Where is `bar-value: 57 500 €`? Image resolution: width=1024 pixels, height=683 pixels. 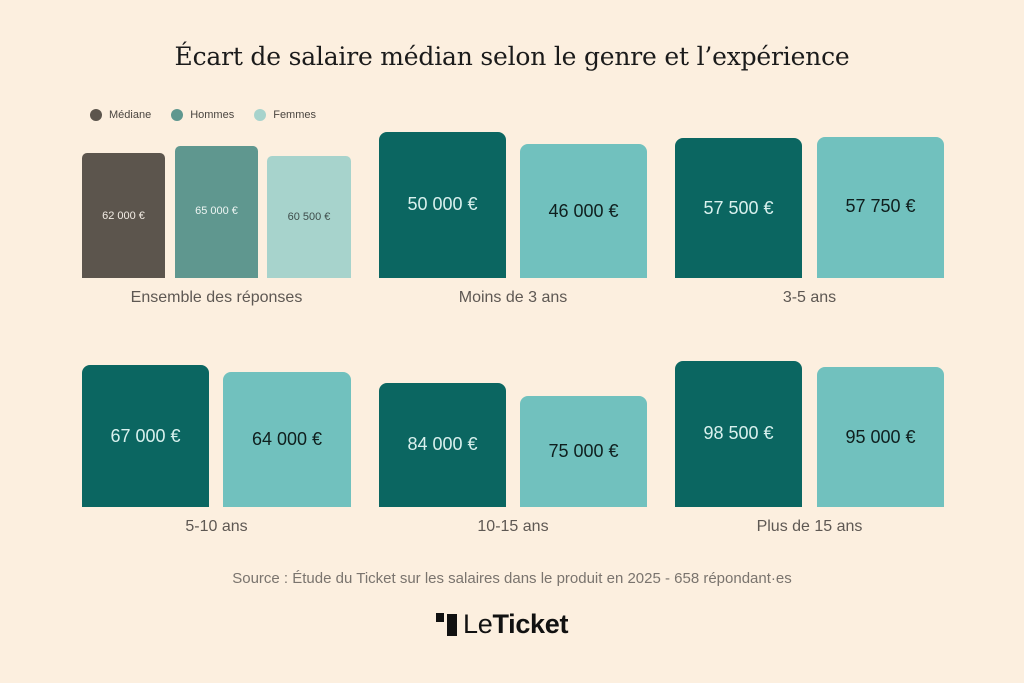 bar-value: 57 500 € is located at coordinates (738, 207).